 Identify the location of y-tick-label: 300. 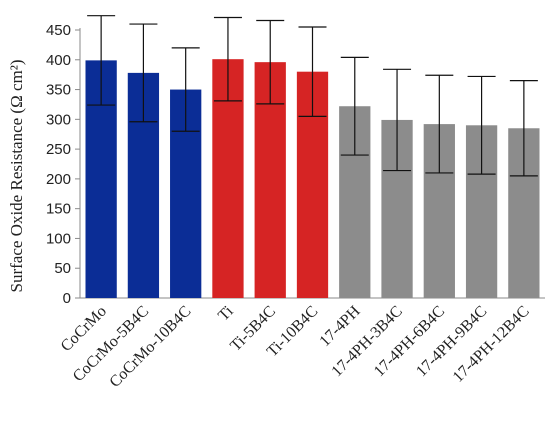
(58, 119).